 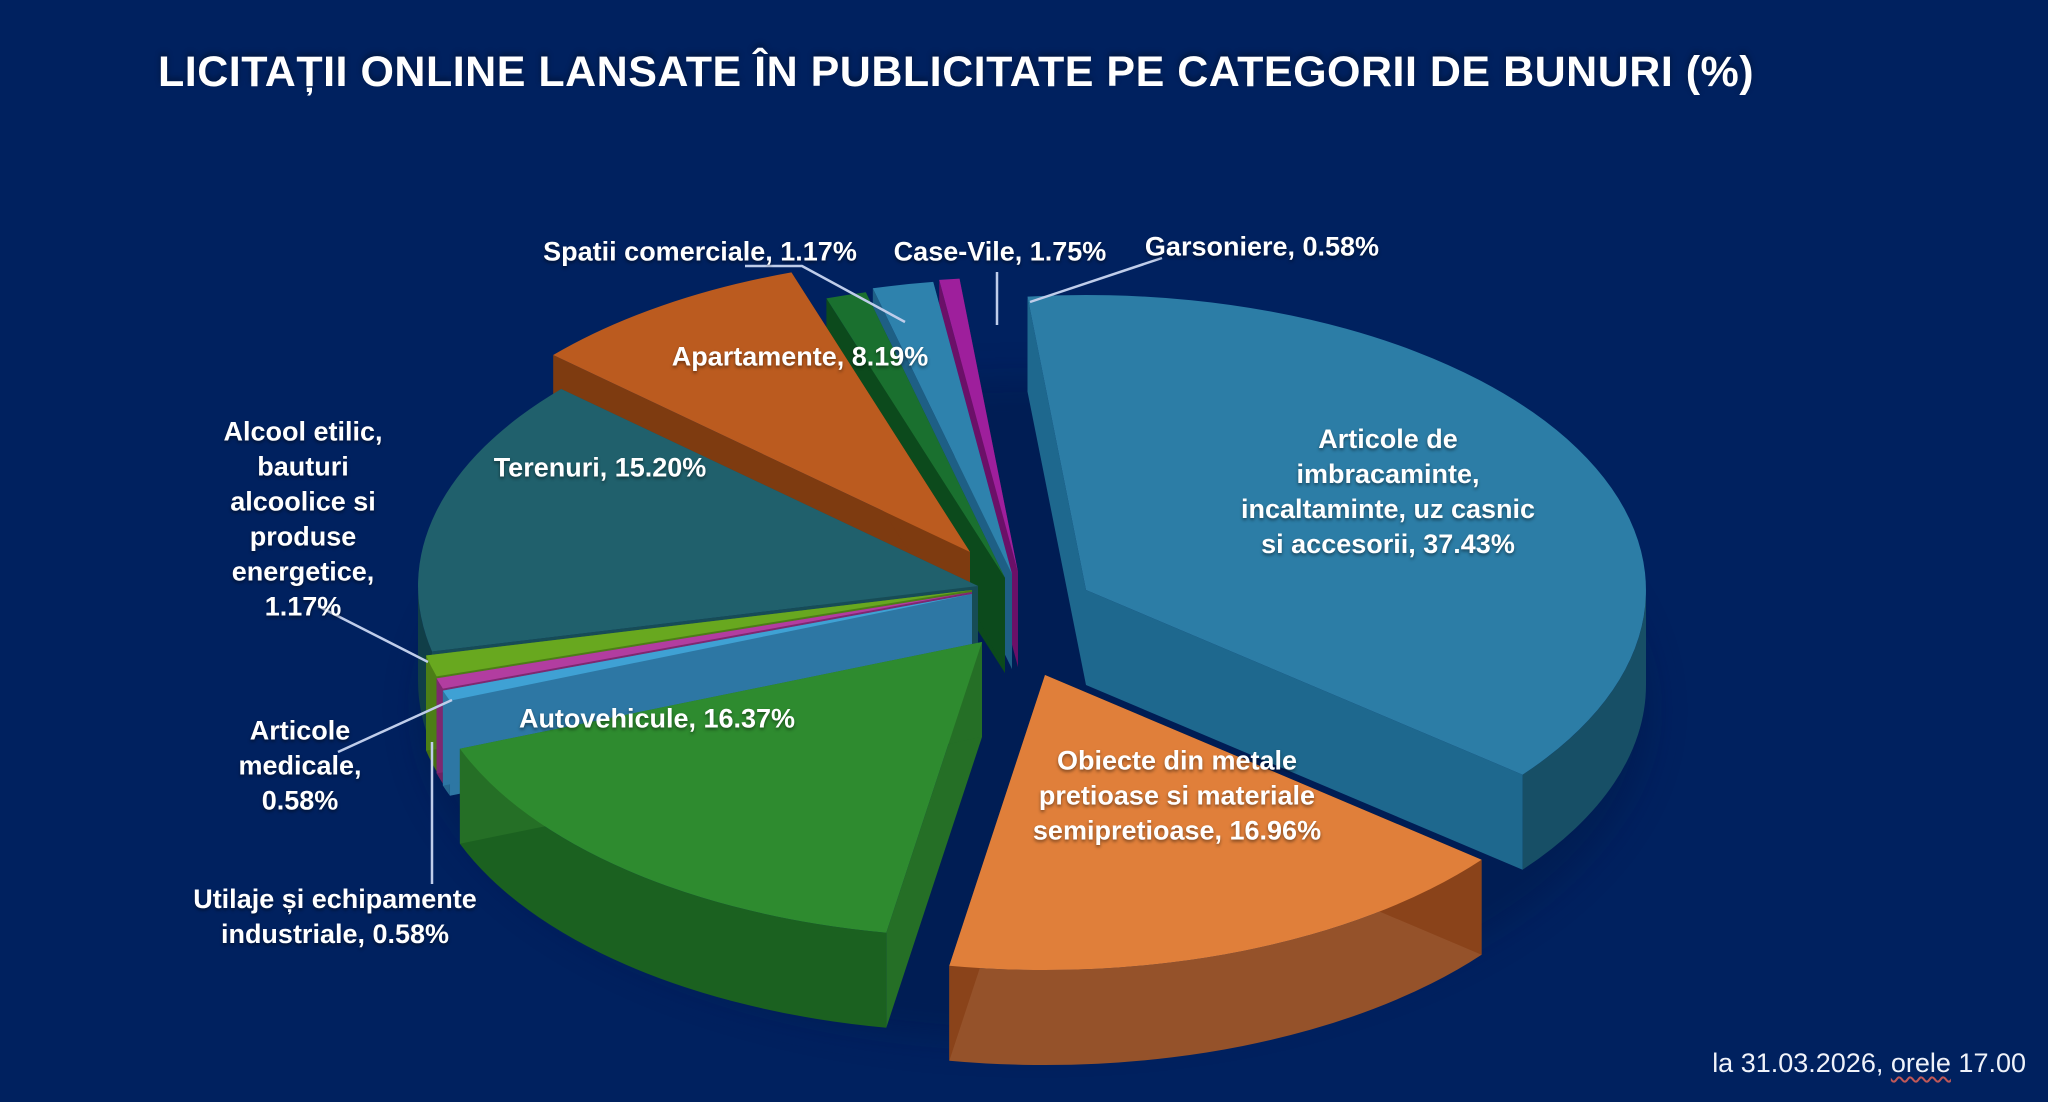 What do you see at coordinates (1000, 251) in the screenshot?
I see `slice-label-case-vile: Case-Vile, 1.75%` at bounding box center [1000, 251].